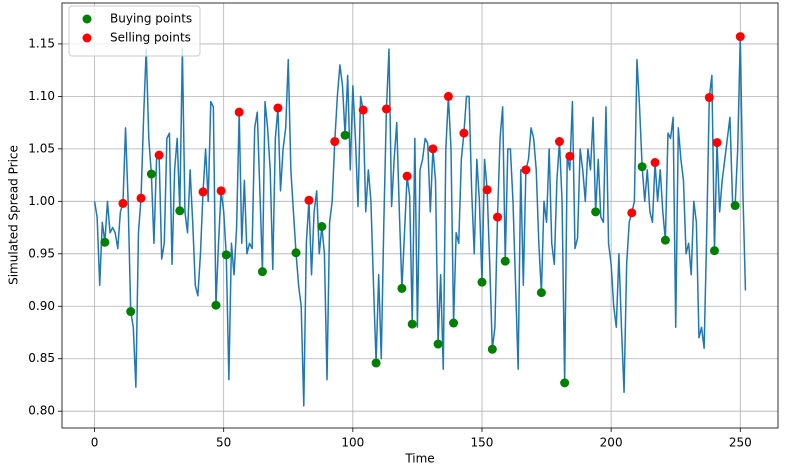 The image size is (785, 470). I want to click on x-tick-label: 200, so click(611, 443).